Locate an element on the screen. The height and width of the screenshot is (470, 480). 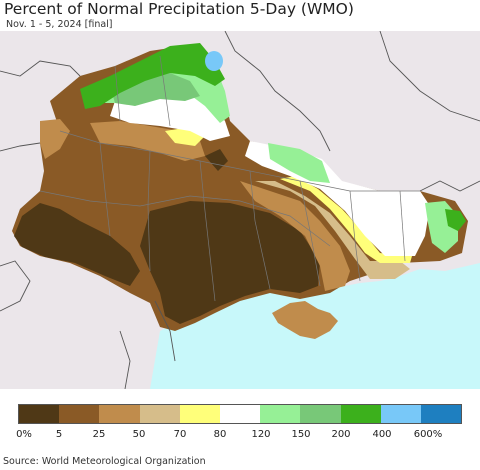
dark-green-far-east is located at coordinates (455, 220).